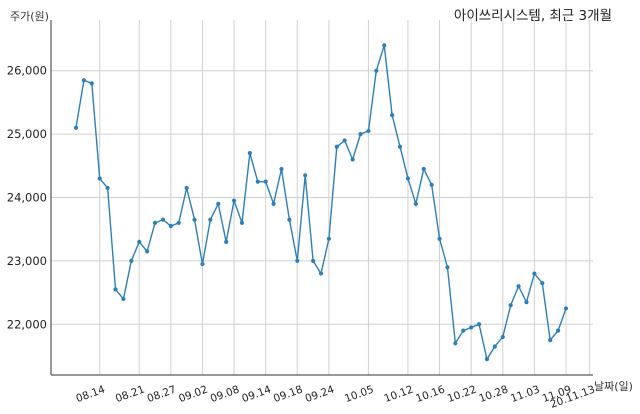 This screenshot has width=640, height=414. Describe the element at coordinates (613, 386) in the screenshot. I see `x-axis-label: 날짜(일)` at that location.